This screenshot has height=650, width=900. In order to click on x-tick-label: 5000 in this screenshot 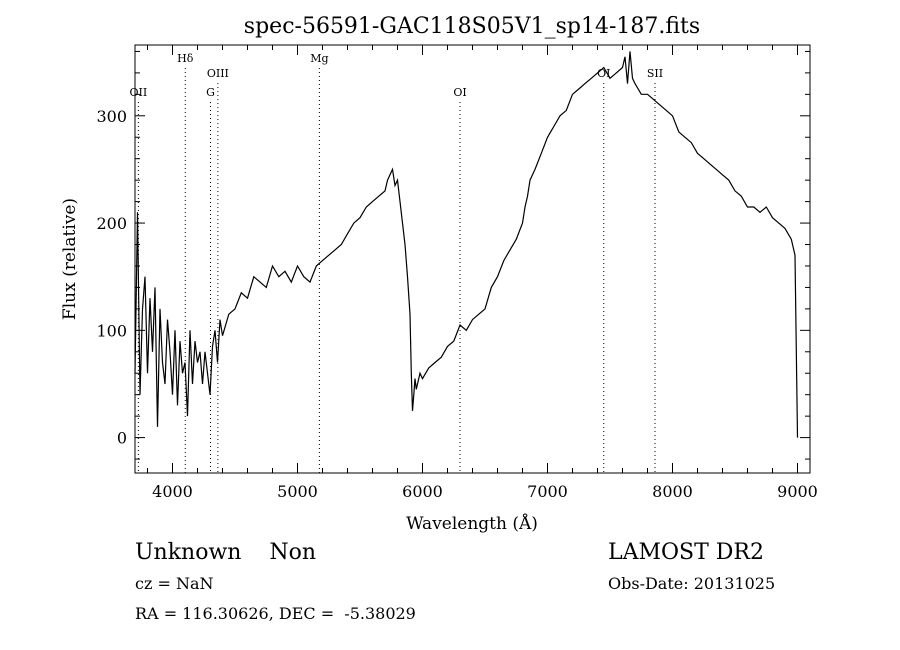, I will do `click(297, 491)`.